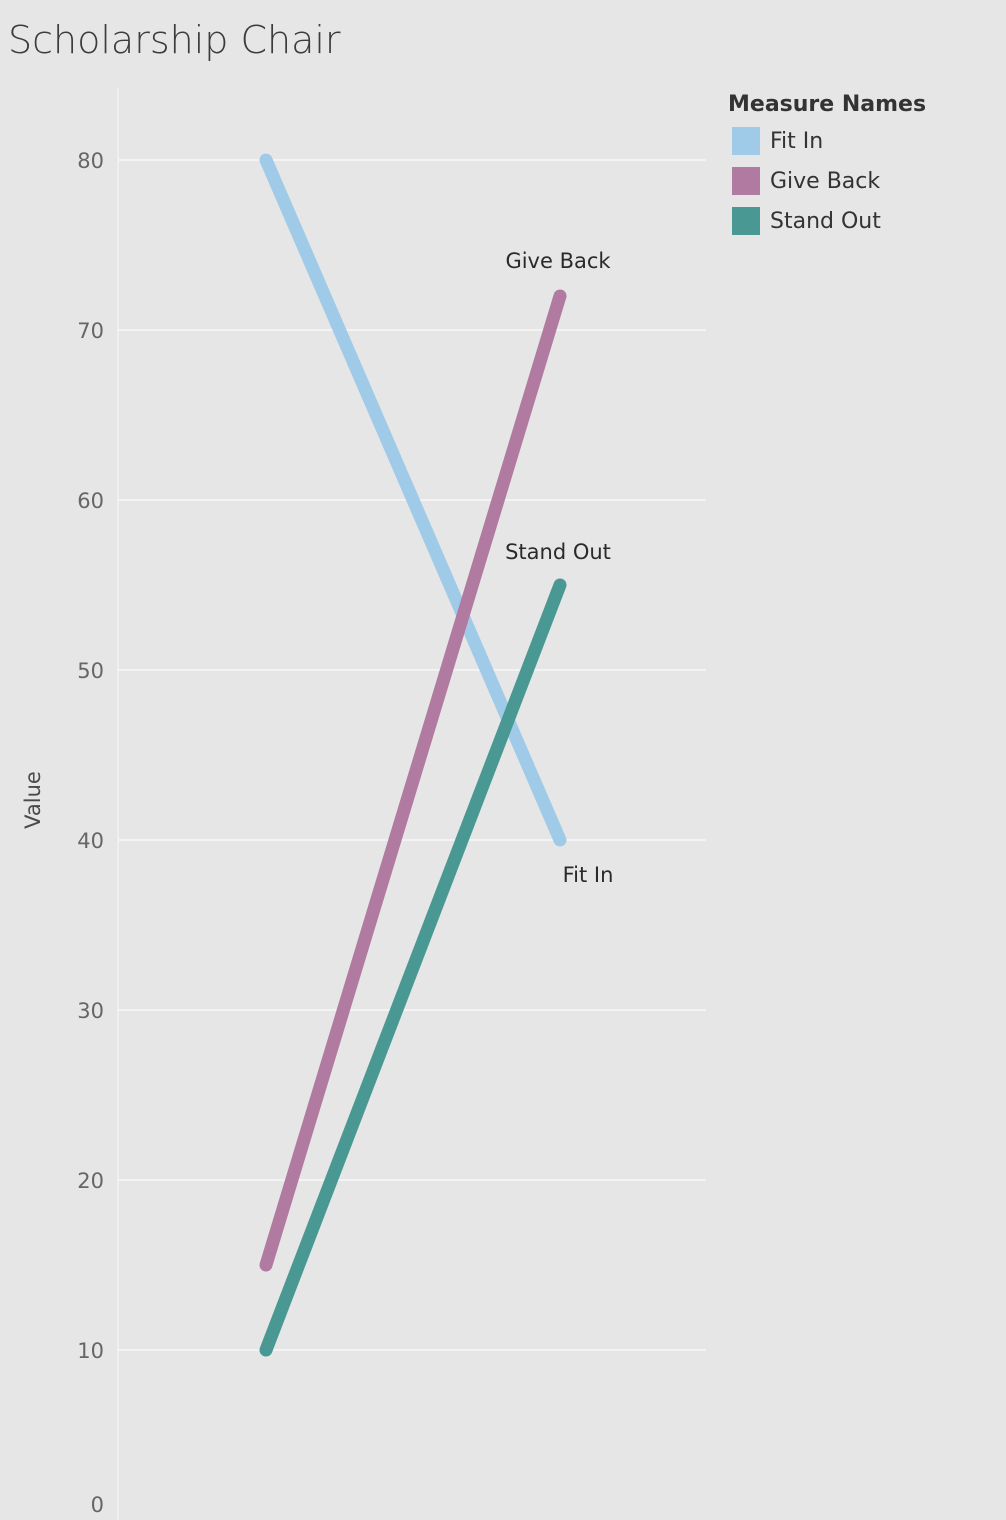 This screenshot has height=1520, width=1006. What do you see at coordinates (746, 141) in the screenshot?
I see `legend-swatch-fit-in` at bounding box center [746, 141].